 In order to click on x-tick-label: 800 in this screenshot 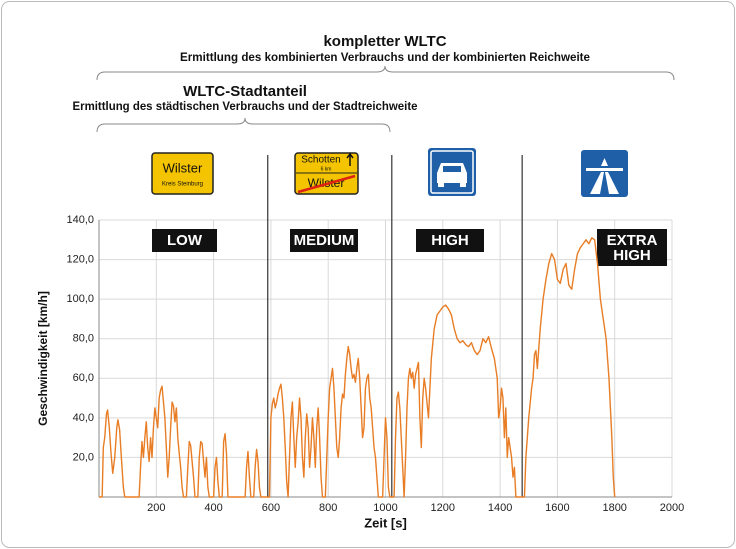, I will do `click(328, 508)`.